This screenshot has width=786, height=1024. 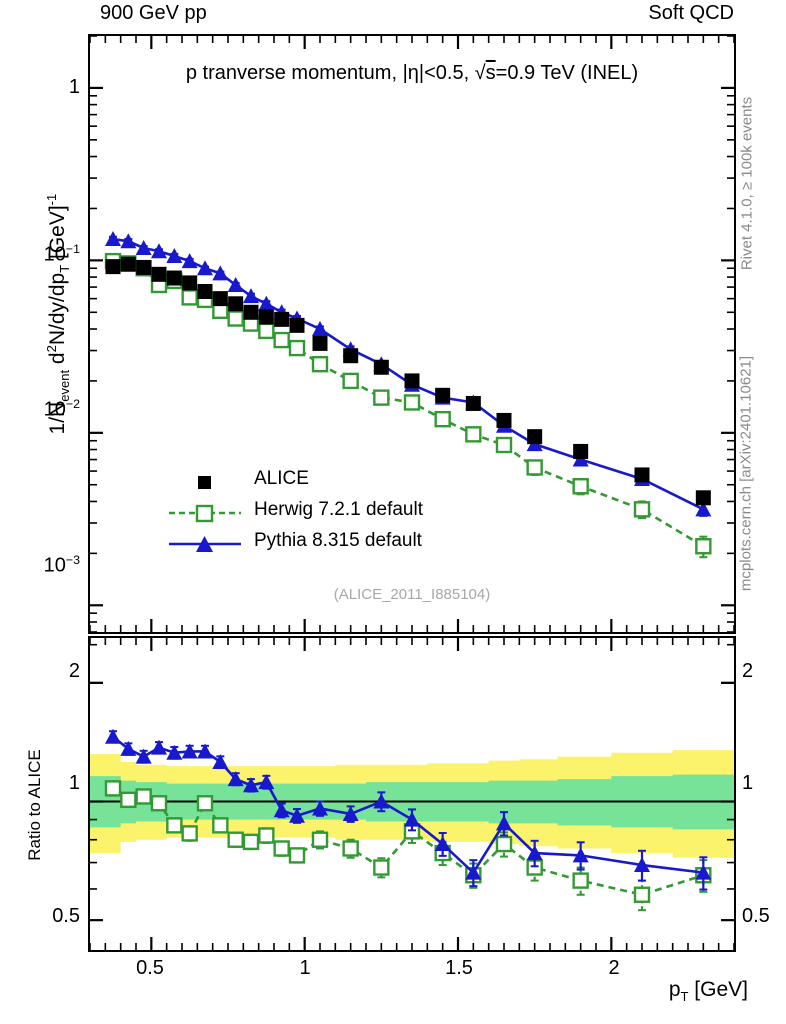 What do you see at coordinates (747, 183) in the screenshot?
I see `side-label-rivet: Rivet 4.1.0, ≥ 100k events` at bounding box center [747, 183].